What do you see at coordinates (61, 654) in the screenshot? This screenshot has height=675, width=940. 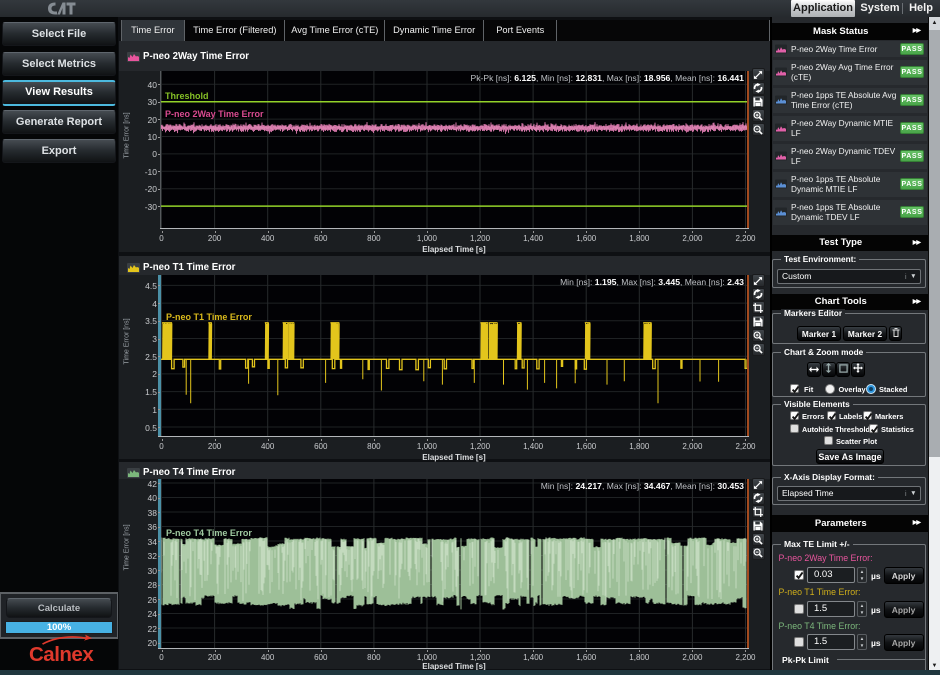 I see `svg-text: Calnex` at bounding box center [61, 654].